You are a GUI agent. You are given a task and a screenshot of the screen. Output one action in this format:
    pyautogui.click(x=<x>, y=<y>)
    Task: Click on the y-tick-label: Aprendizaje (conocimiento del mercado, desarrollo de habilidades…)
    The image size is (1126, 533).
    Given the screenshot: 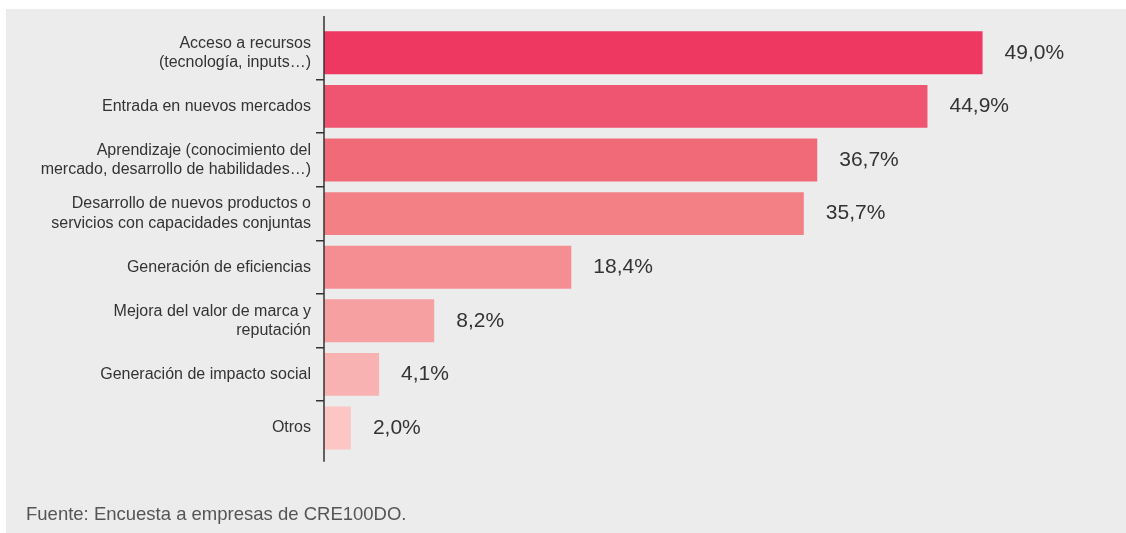 What is the action you would take?
    pyautogui.click(x=175, y=159)
    